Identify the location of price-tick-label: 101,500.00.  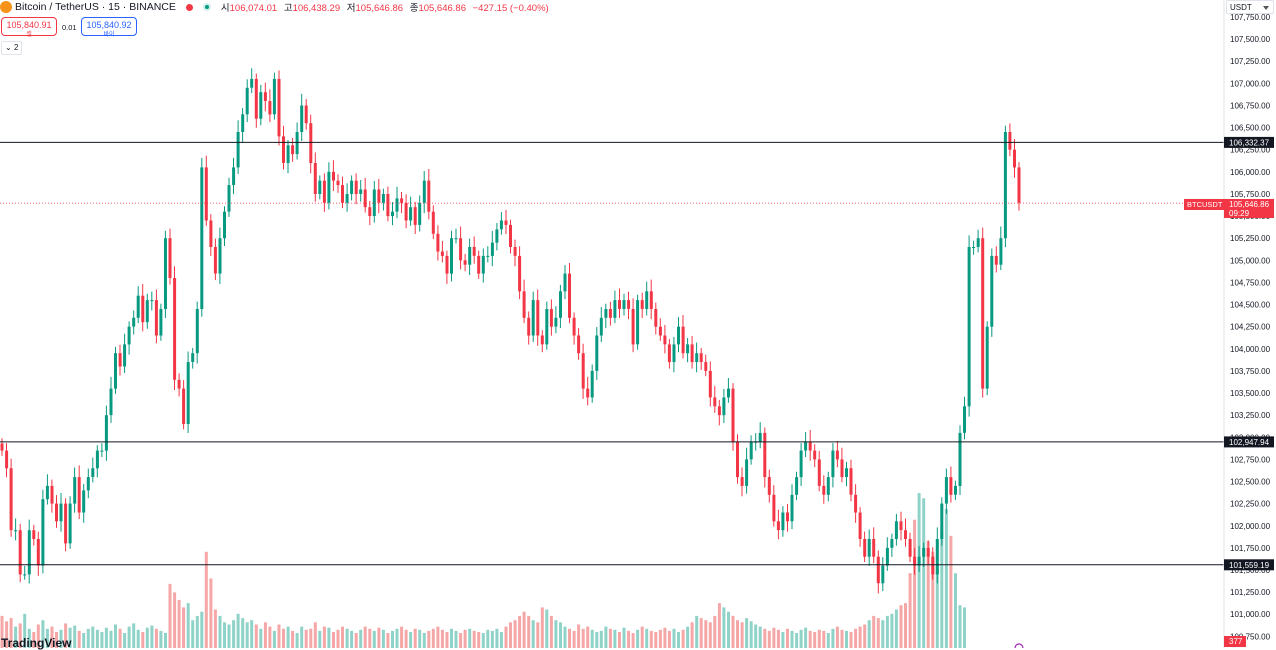
(1250, 570).